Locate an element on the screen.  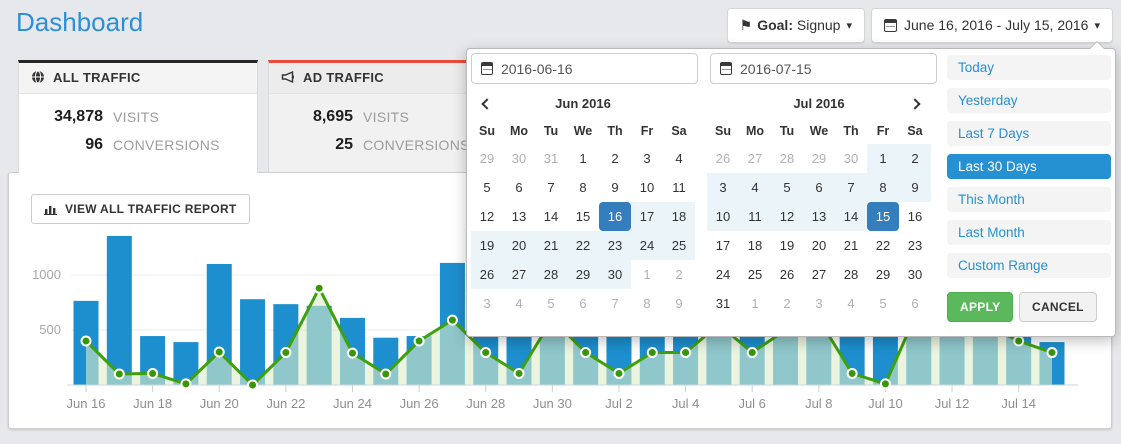
date-range-button: June 16, 2016 - July 15, 2016 ▾ is located at coordinates (992, 25).